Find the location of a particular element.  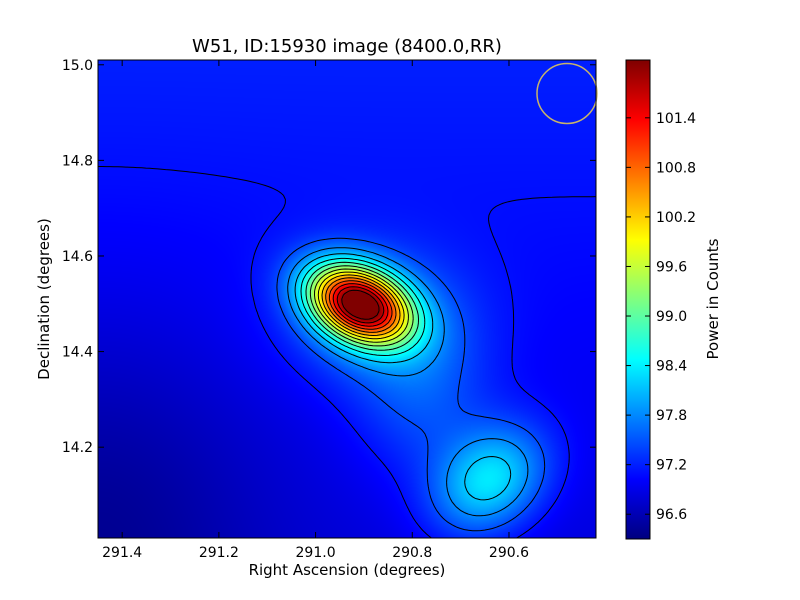

x-tick-label: 290.8 is located at coordinates (412, 553).